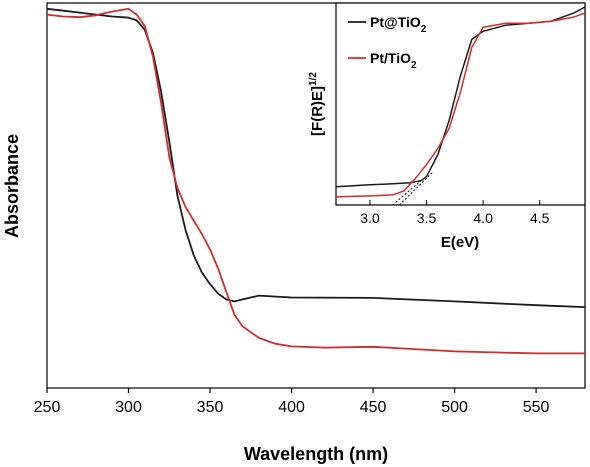 This screenshot has height=467, width=590. Describe the element at coordinates (483, 218) in the screenshot. I see `inset-x-tick-label-2: 4.0` at that location.